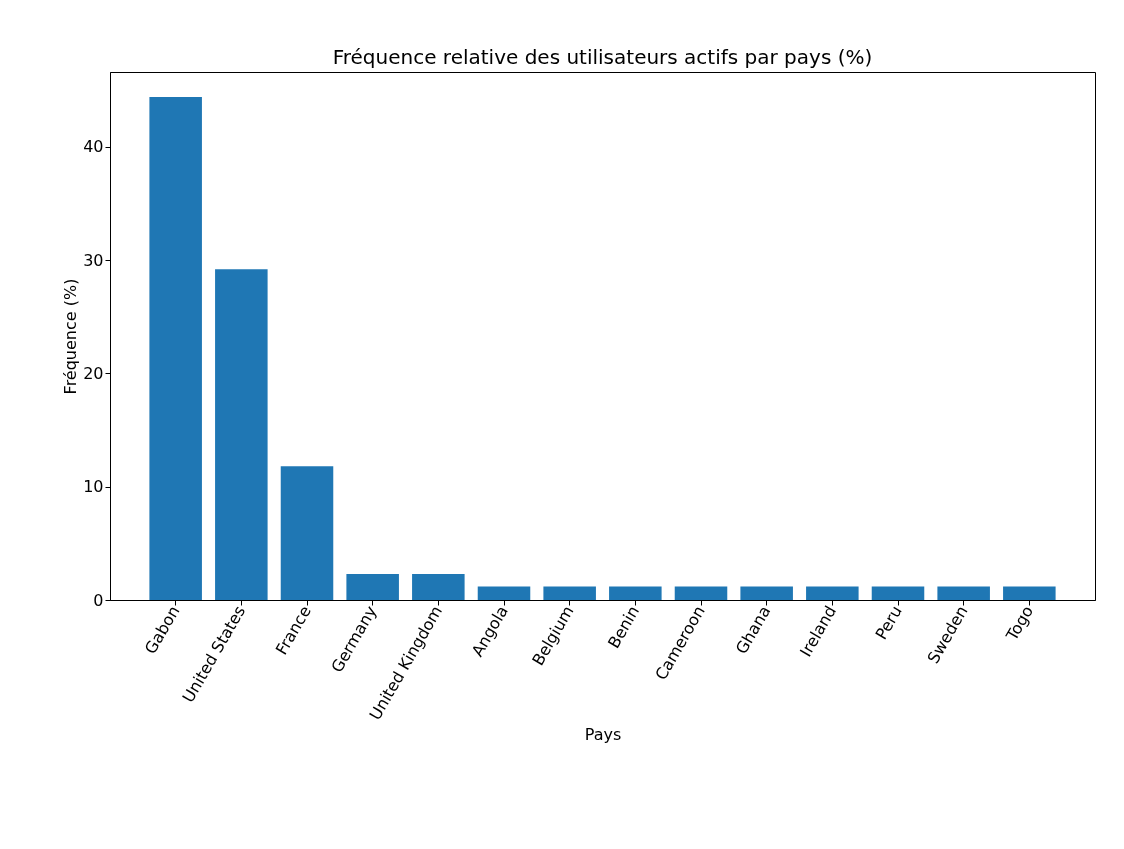 The width and height of the screenshot is (1124, 849). I want to click on x-axis-title: Pays, so click(603, 734).